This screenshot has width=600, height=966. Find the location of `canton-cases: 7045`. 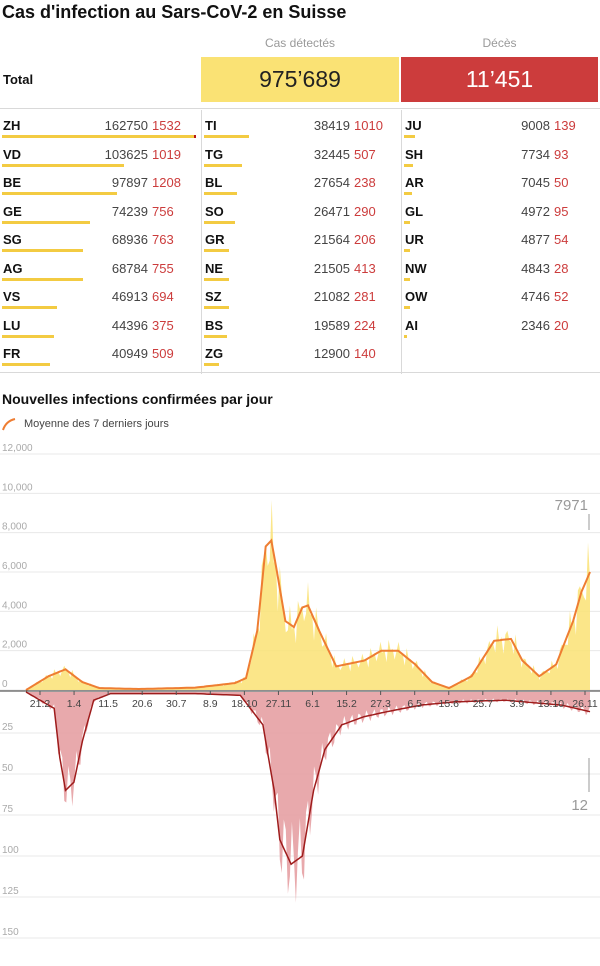

canton-cases: 7045 is located at coordinates (535, 182).